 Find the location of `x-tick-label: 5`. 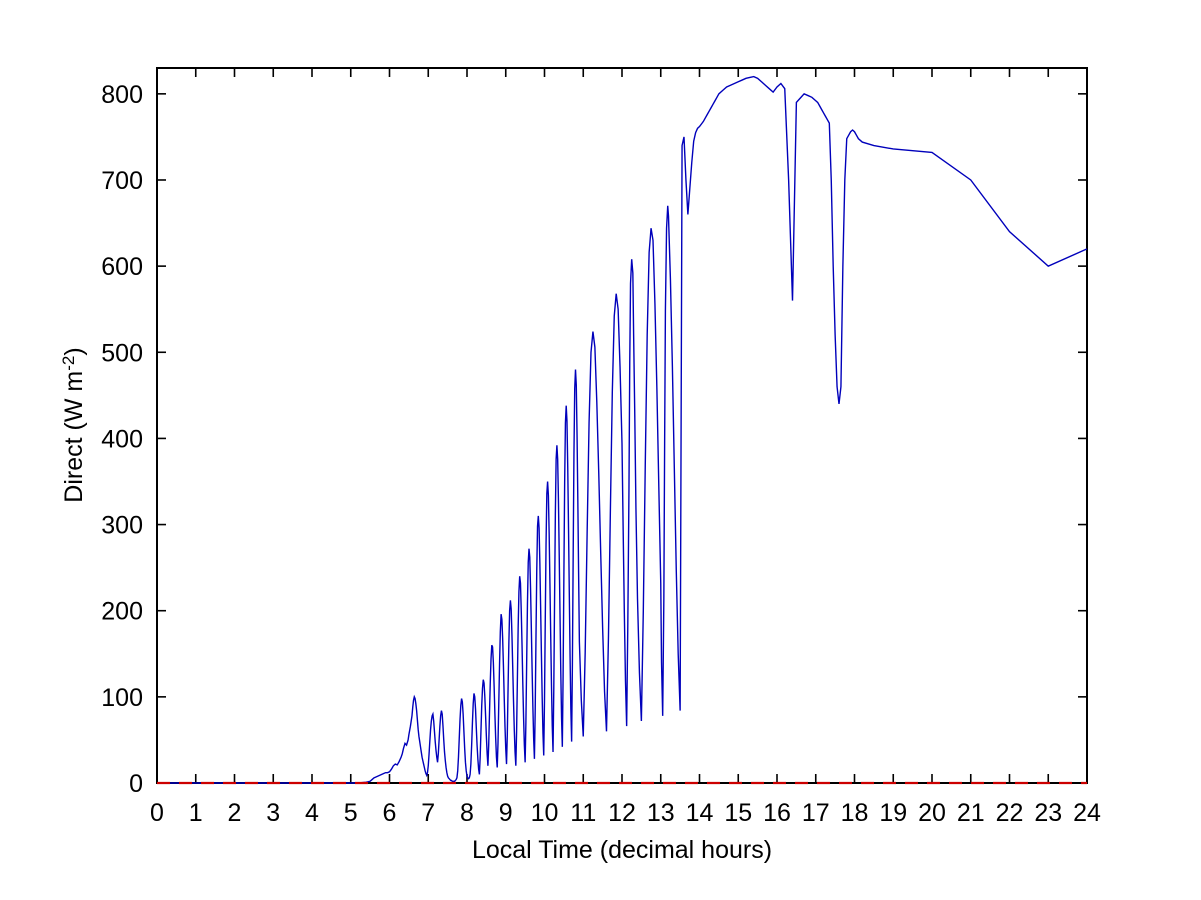

x-tick-label: 5 is located at coordinates (351, 813).